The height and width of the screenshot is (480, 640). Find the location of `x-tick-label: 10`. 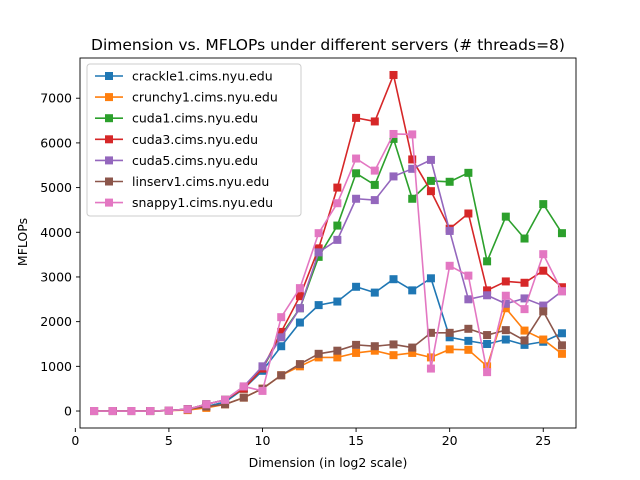

x-tick-label: 10 is located at coordinates (263, 440).